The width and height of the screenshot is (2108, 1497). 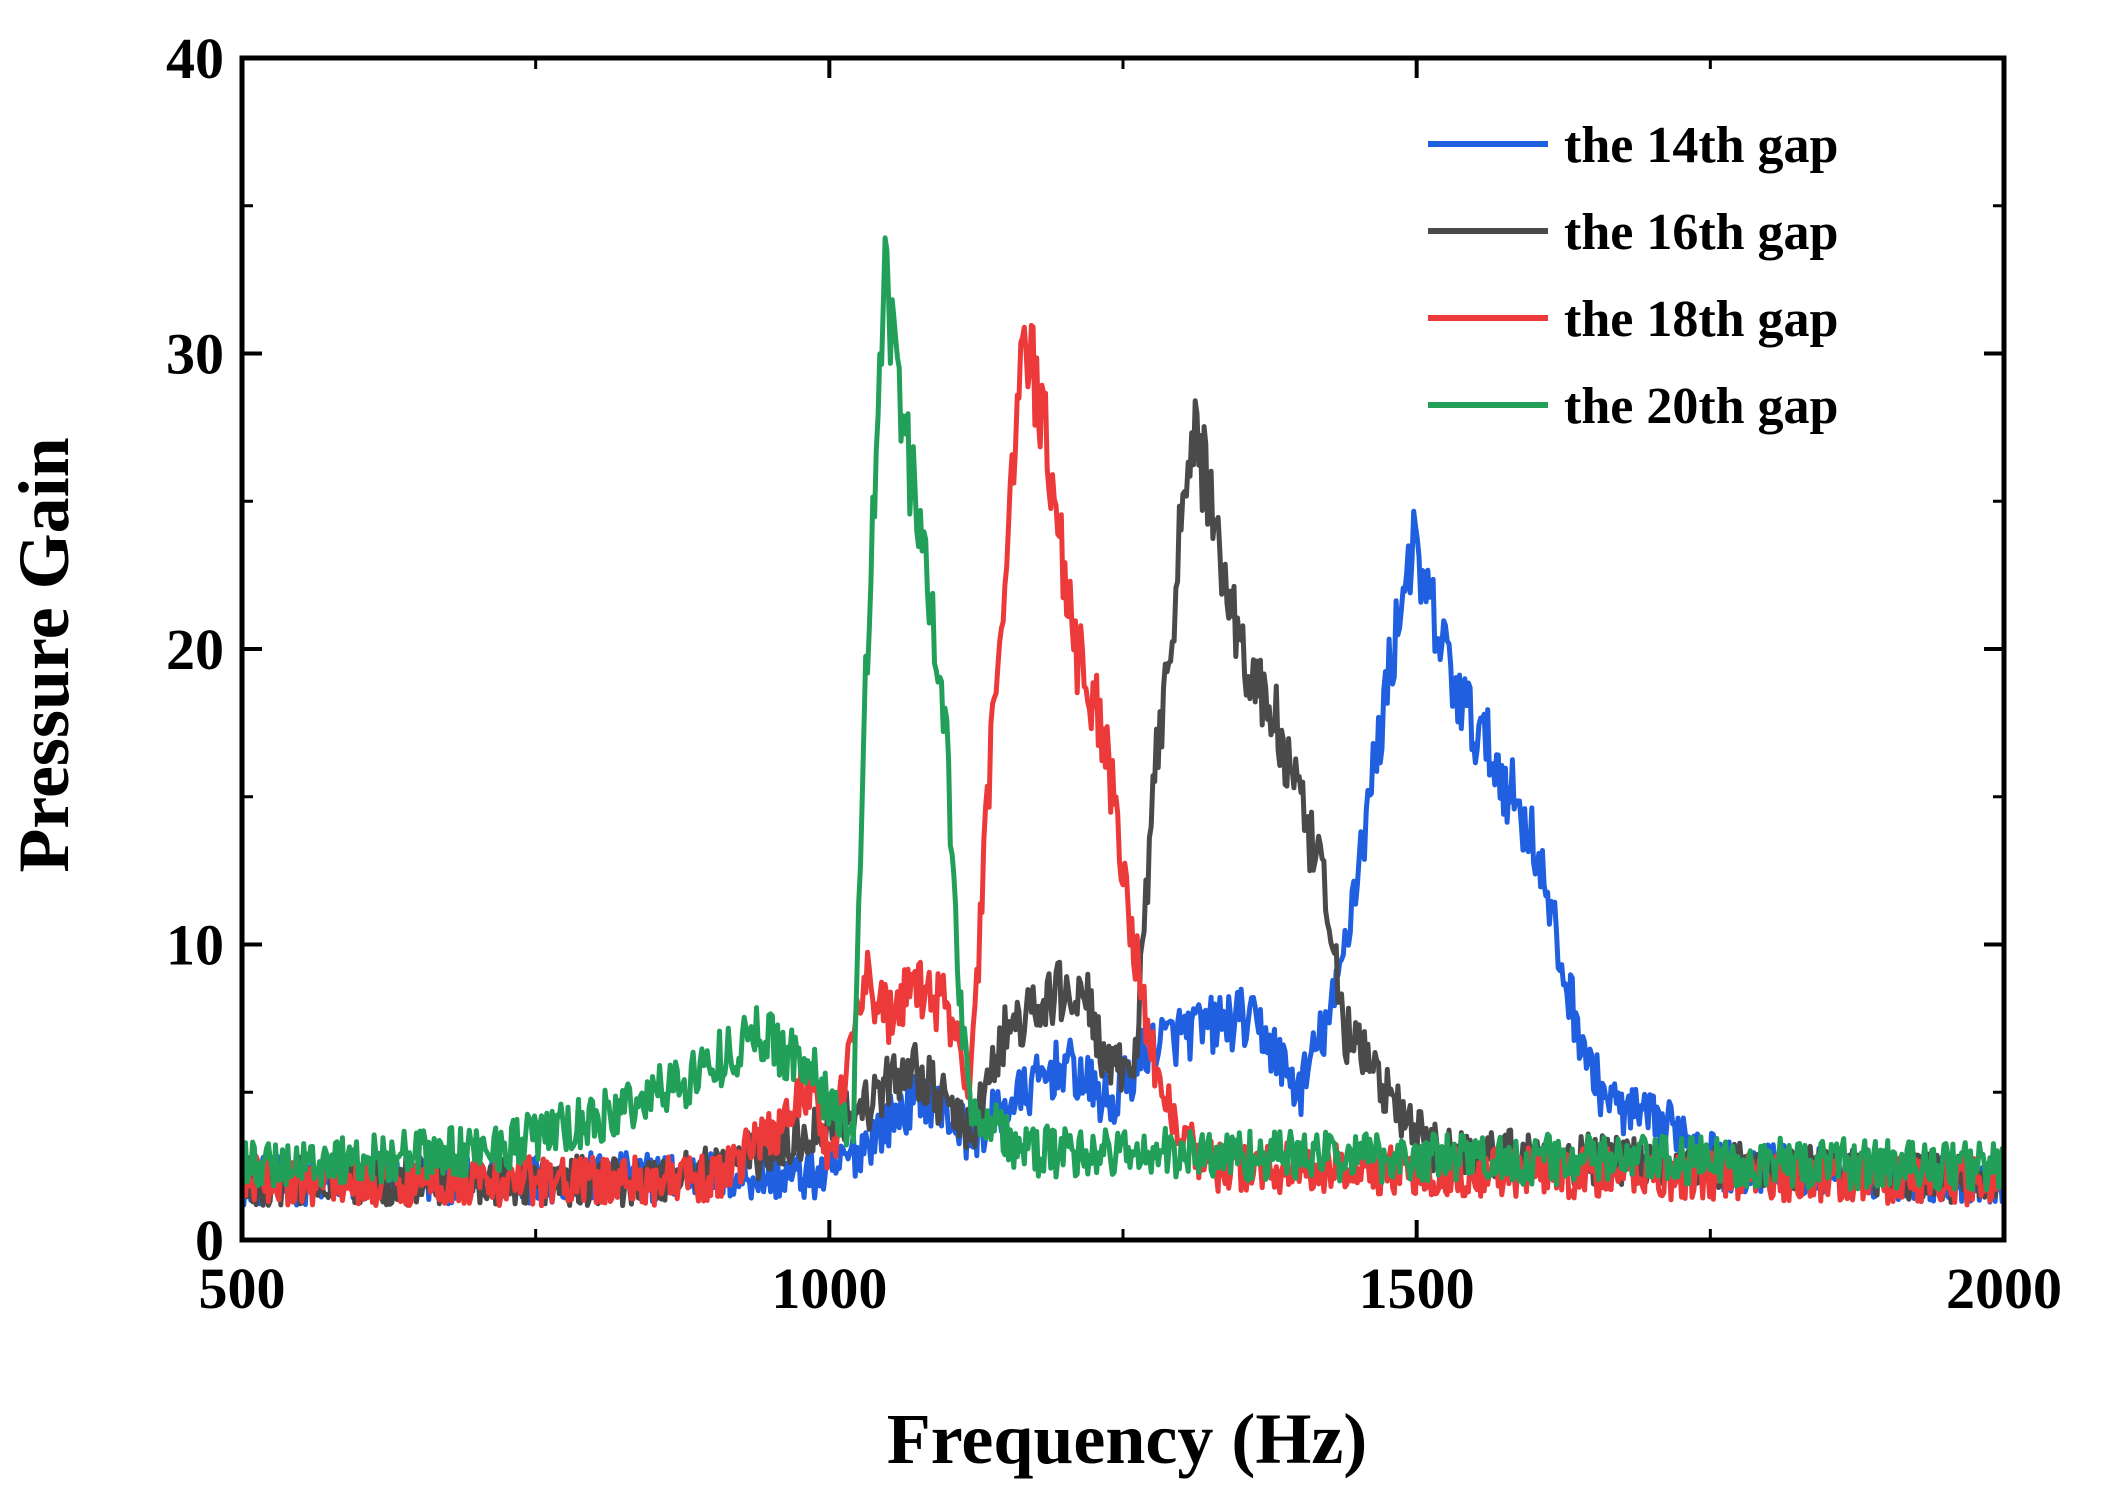 What do you see at coordinates (829, 1288) in the screenshot?
I see `x-tick-label: 1000` at bounding box center [829, 1288].